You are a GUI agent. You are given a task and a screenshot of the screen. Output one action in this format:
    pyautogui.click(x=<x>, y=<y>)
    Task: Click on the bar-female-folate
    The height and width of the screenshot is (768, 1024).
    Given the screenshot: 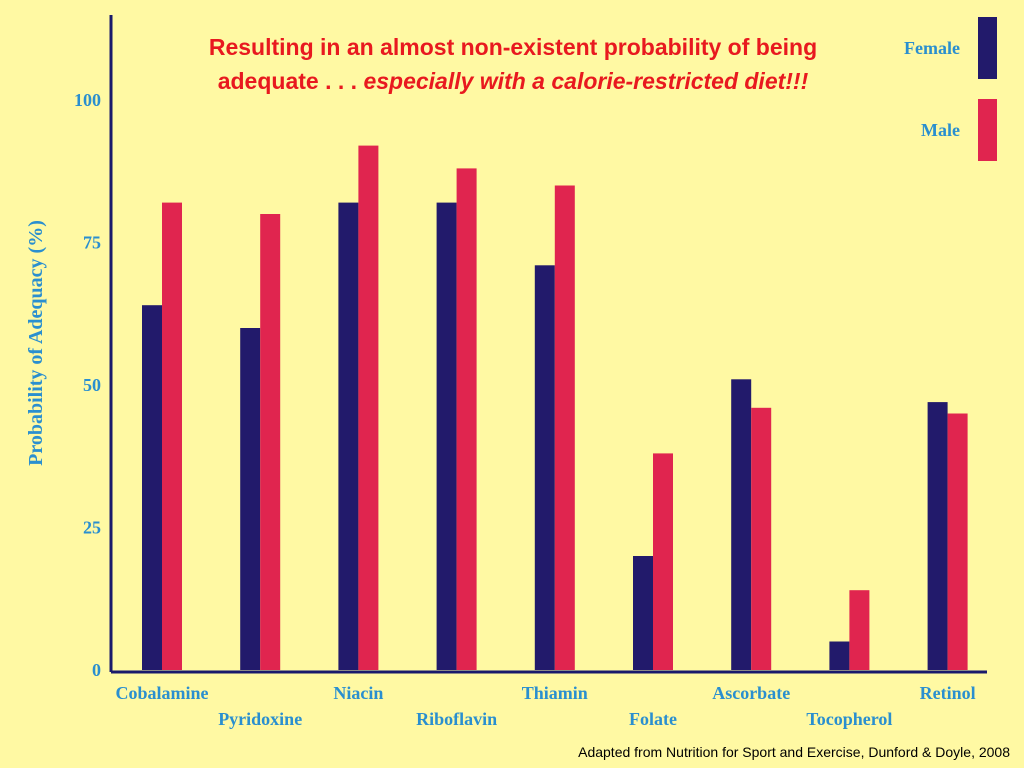 What is the action you would take?
    pyautogui.click(x=643, y=613)
    